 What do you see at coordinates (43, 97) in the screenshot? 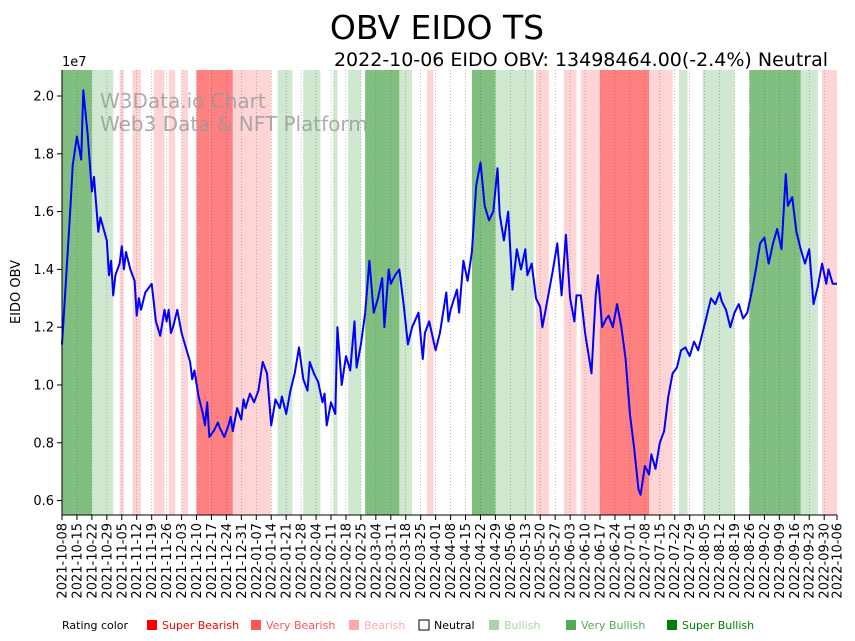
I see `y-tick-label: 2.0` at bounding box center [43, 97].